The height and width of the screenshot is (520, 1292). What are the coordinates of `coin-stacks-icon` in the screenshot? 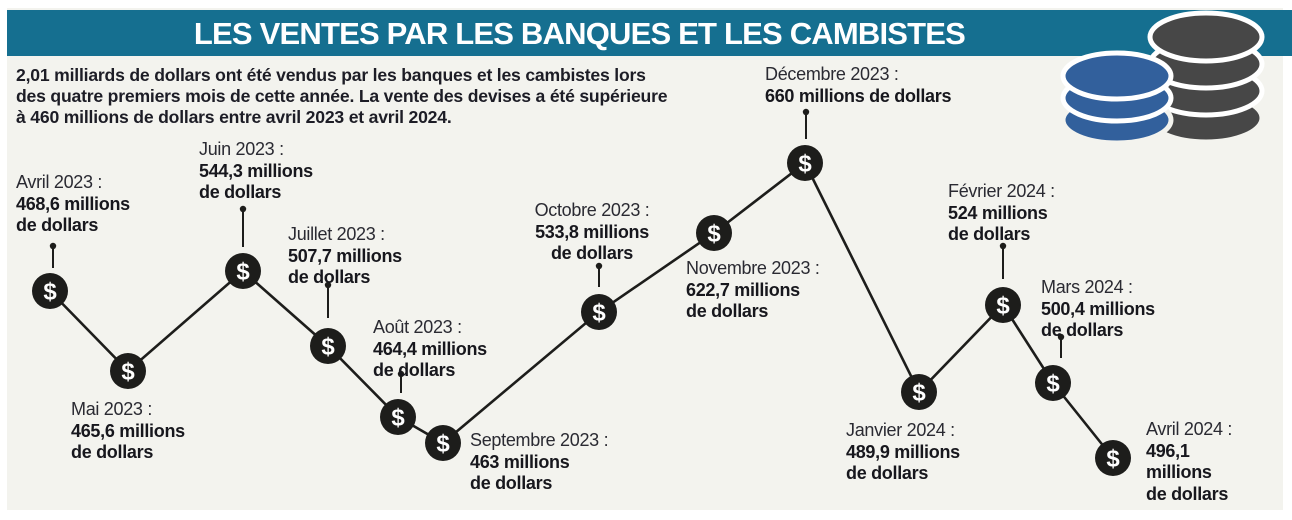 It's located at (1162, 78).